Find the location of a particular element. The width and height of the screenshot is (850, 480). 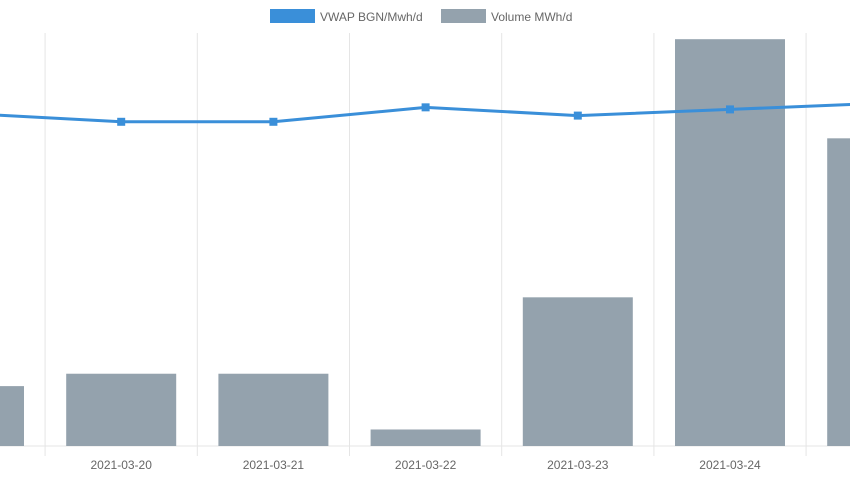

x-tick-label: 2021-03-24 is located at coordinates (730, 465).